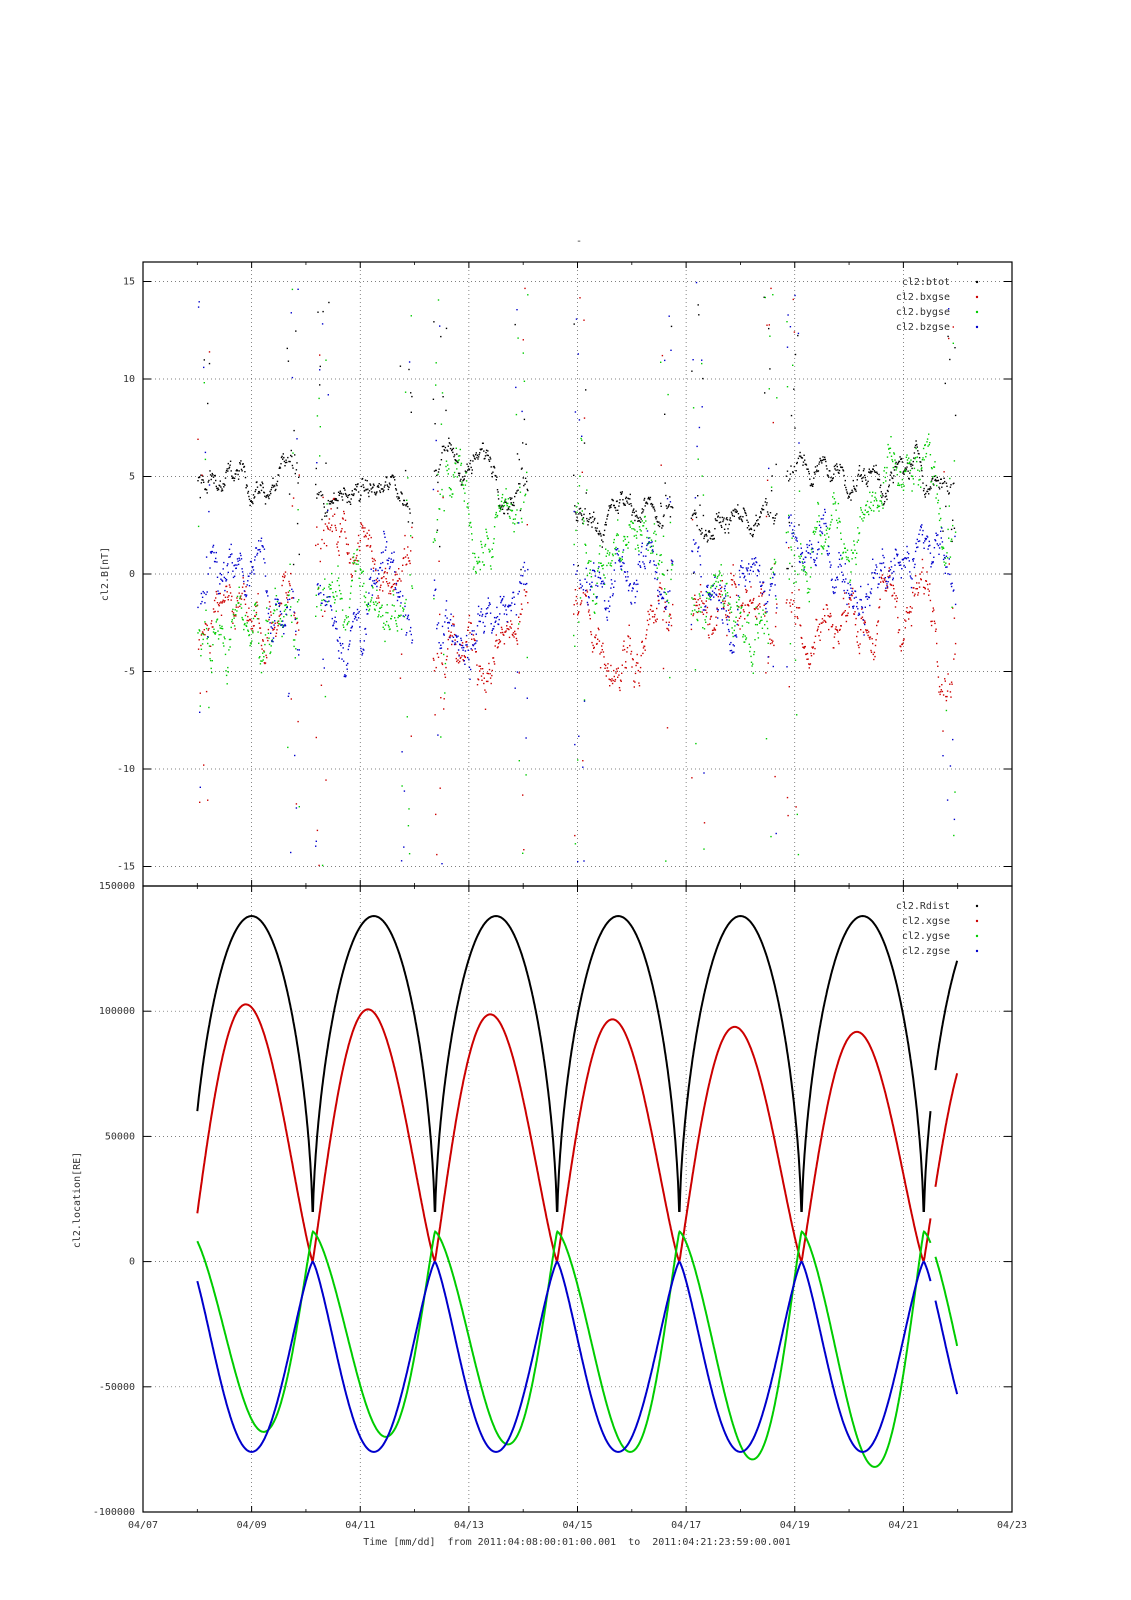  I want to click on location-y-tick-label: 0, so click(132, 1262).